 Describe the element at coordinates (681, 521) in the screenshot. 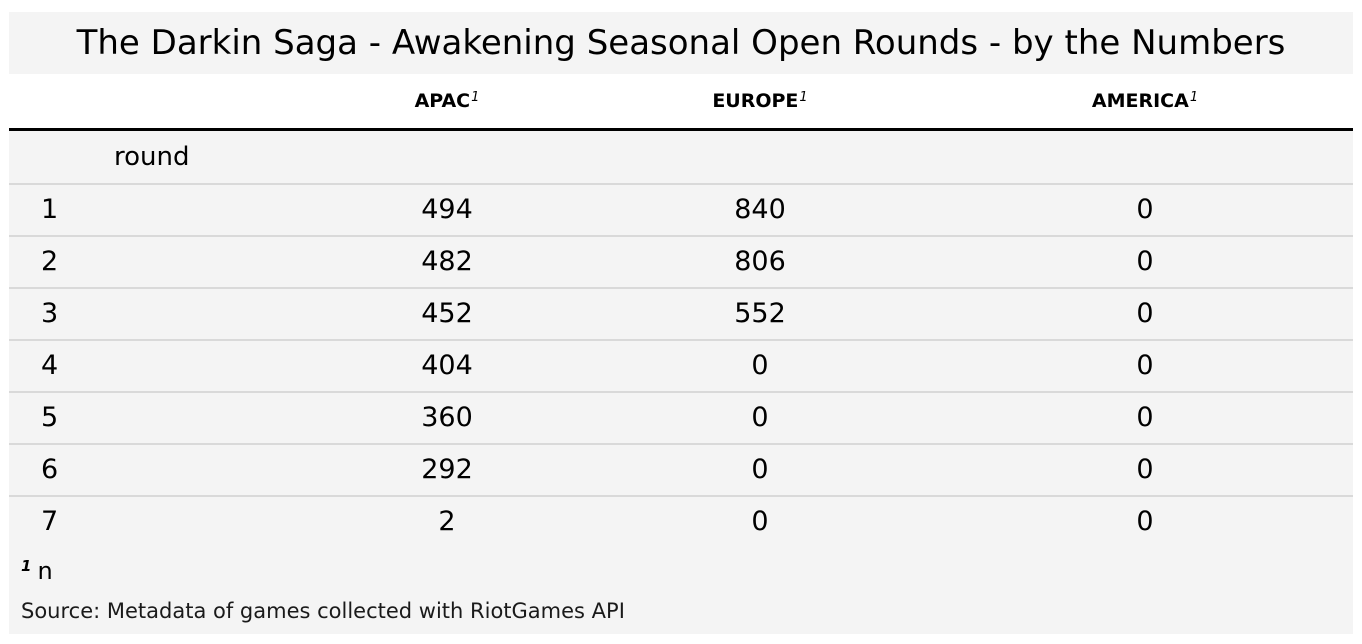

I see `table-row: 7 2 0 0` at that location.